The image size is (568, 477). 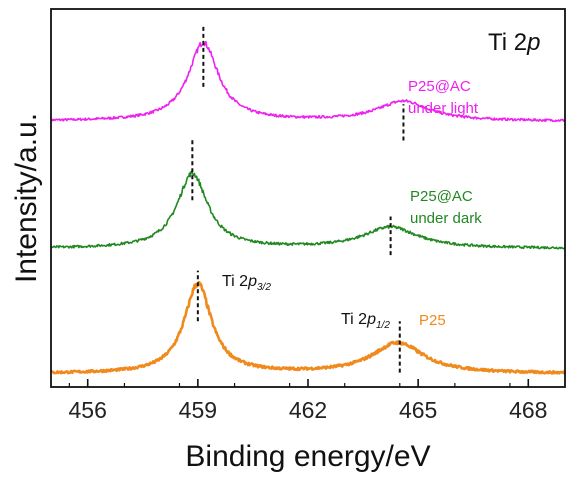 What do you see at coordinates (307, 456) in the screenshot?
I see `x-axis-label: Binding energy/eV` at bounding box center [307, 456].